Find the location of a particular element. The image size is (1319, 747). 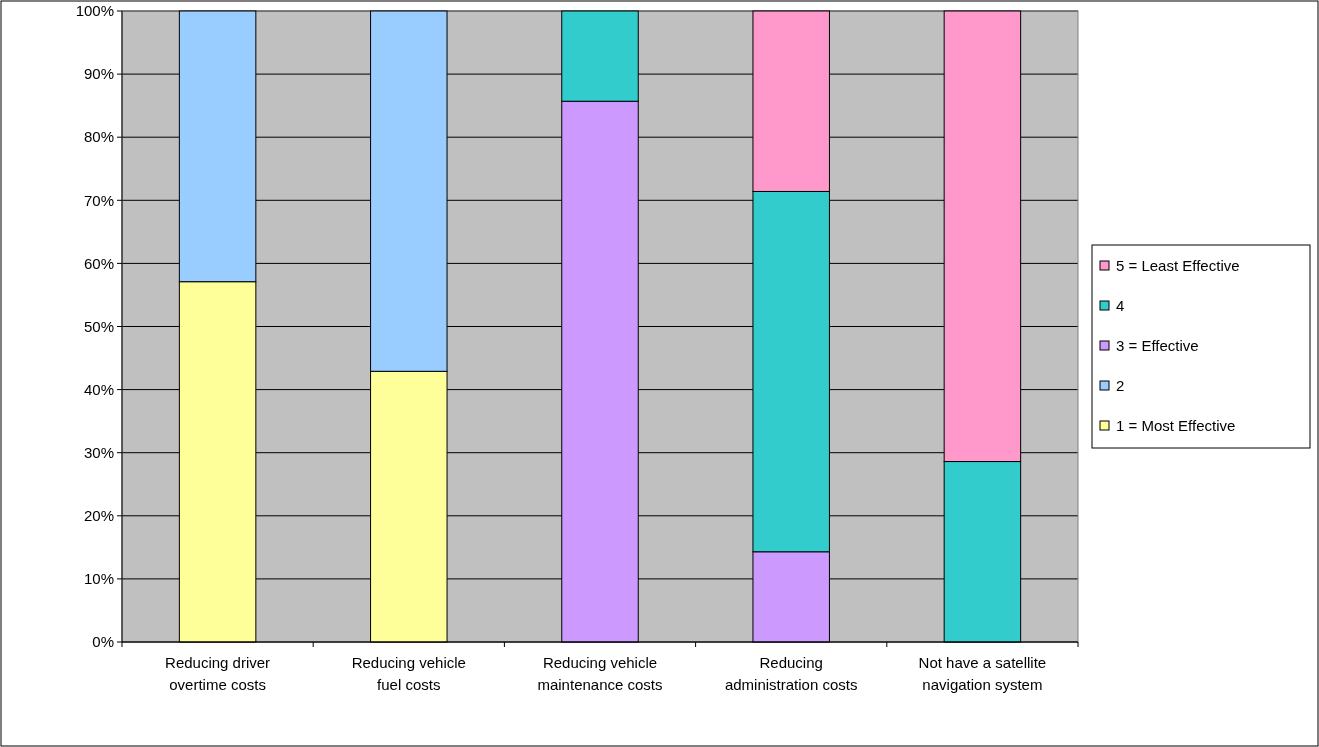

x-tick-label: Reducing vehicle maintenance costs is located at coordinates (600, 673).